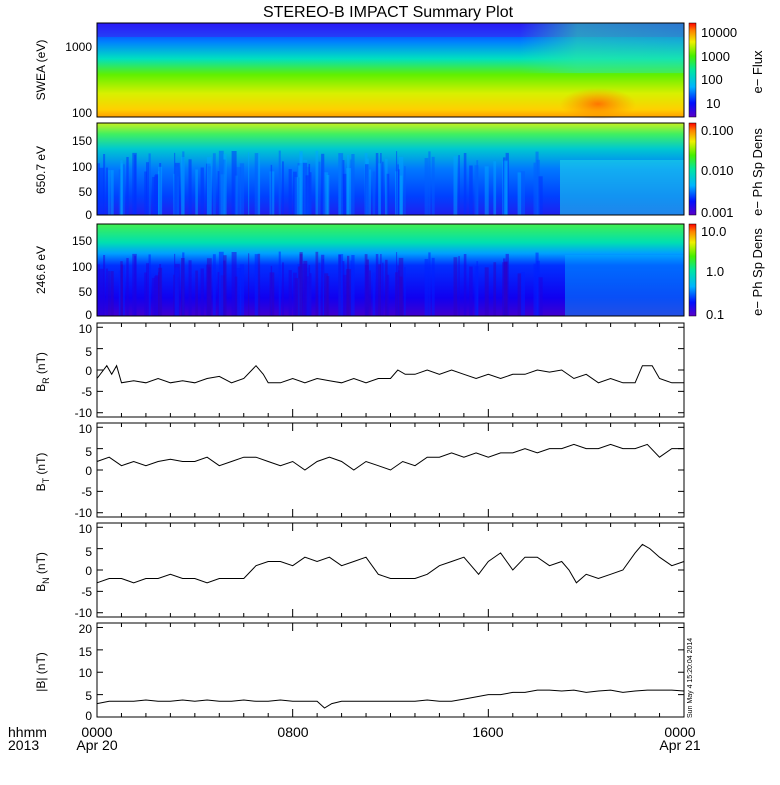  I want to click on swea-orange-region, so click(598, 104).